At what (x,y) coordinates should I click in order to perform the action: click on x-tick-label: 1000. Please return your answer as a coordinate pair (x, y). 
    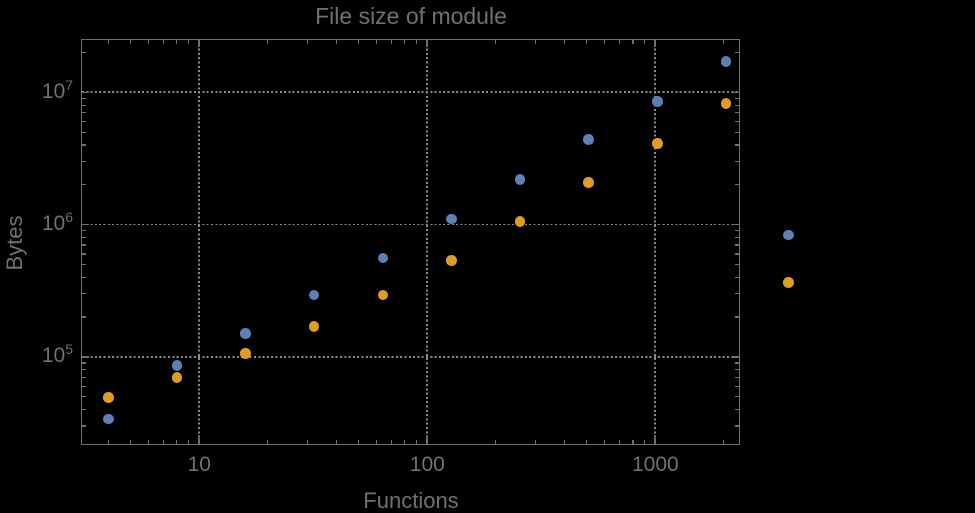
    Looking at the image, I should click on (655, 464).